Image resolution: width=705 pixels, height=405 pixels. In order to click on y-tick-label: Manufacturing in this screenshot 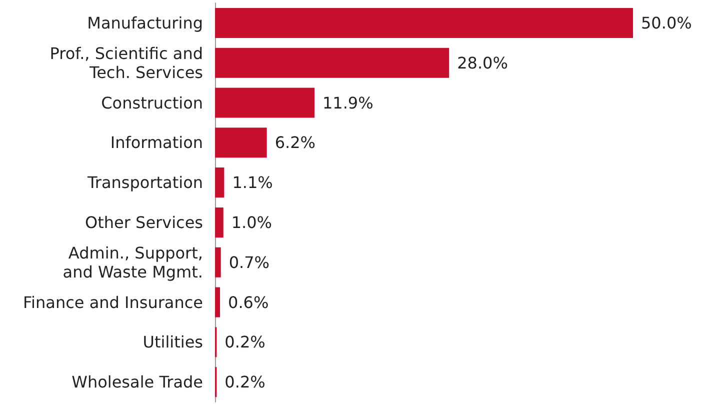, I will do `click(145, 22)`.